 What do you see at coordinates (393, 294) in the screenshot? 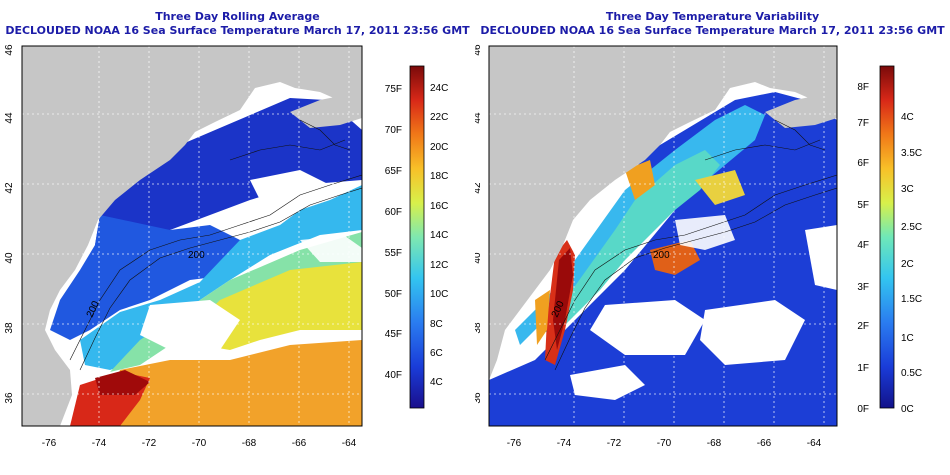
I see `colorbar-f-label: 50F` at bounding box center [393, 294].